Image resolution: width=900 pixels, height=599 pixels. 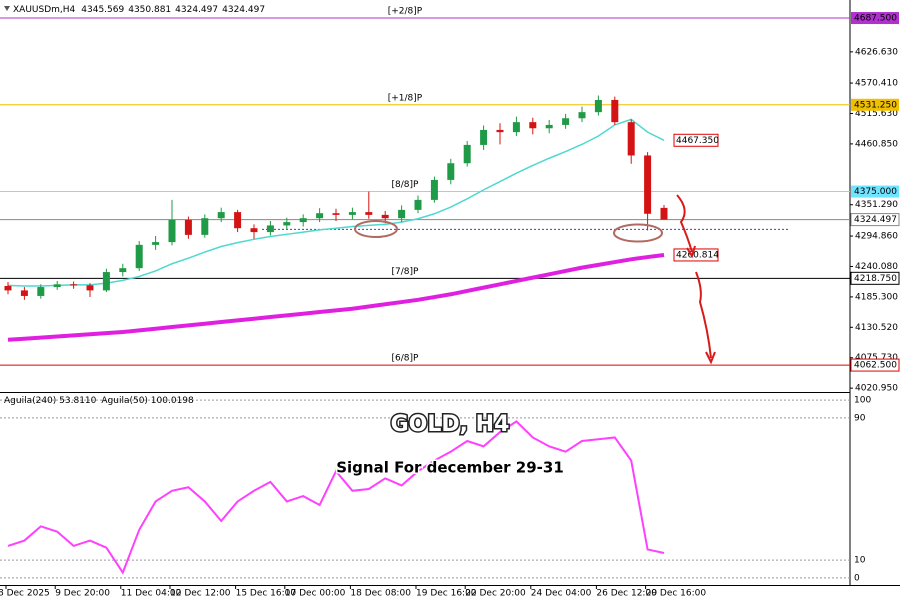 I want to click on indicator-header: Aguila(240) 53.8110 Aguila(50) 100.0198, so click(x=99, y=401).